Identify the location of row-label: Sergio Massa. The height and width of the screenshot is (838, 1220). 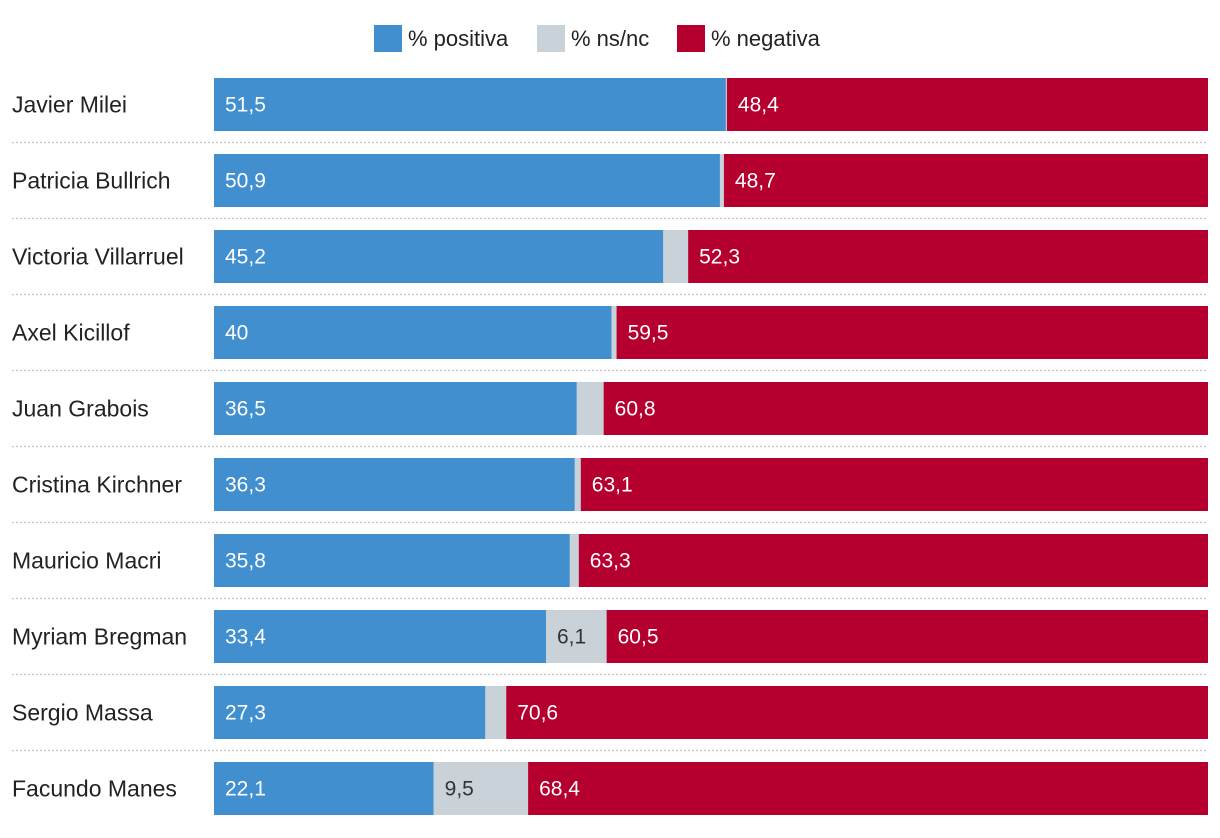
(82, 713).